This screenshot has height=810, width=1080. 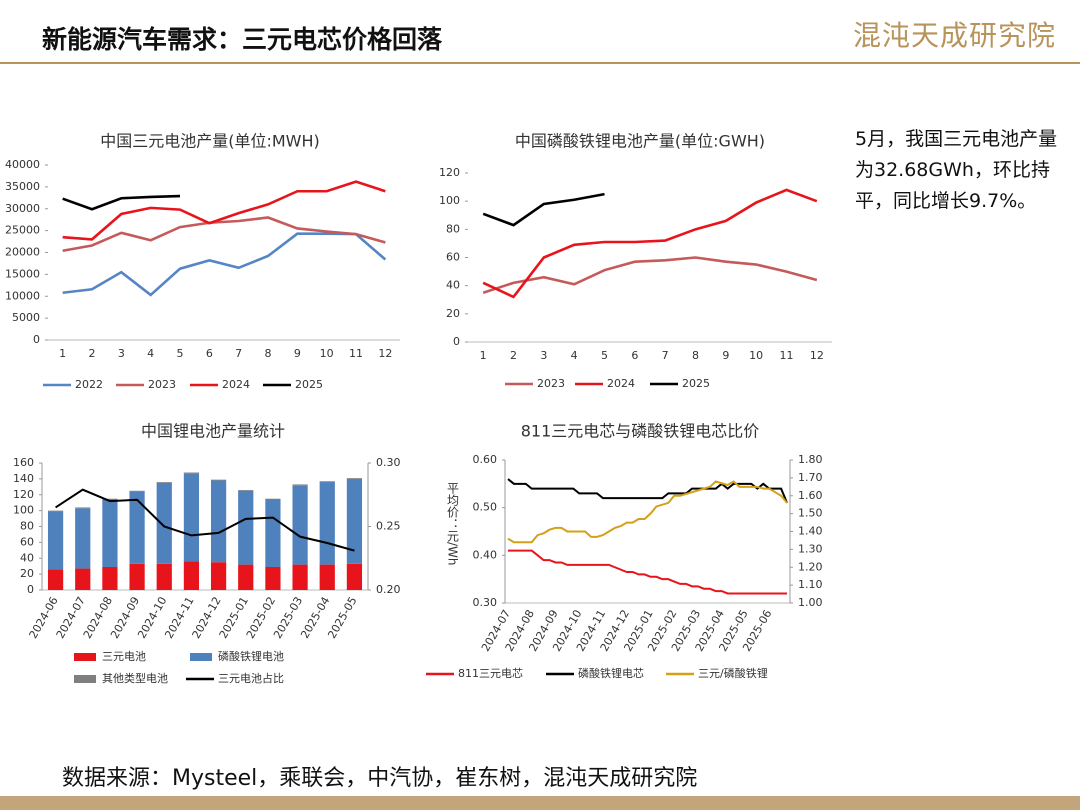 I want to click on legend-label: 三元/磷酸铁锂, so click(x=733, y=673).